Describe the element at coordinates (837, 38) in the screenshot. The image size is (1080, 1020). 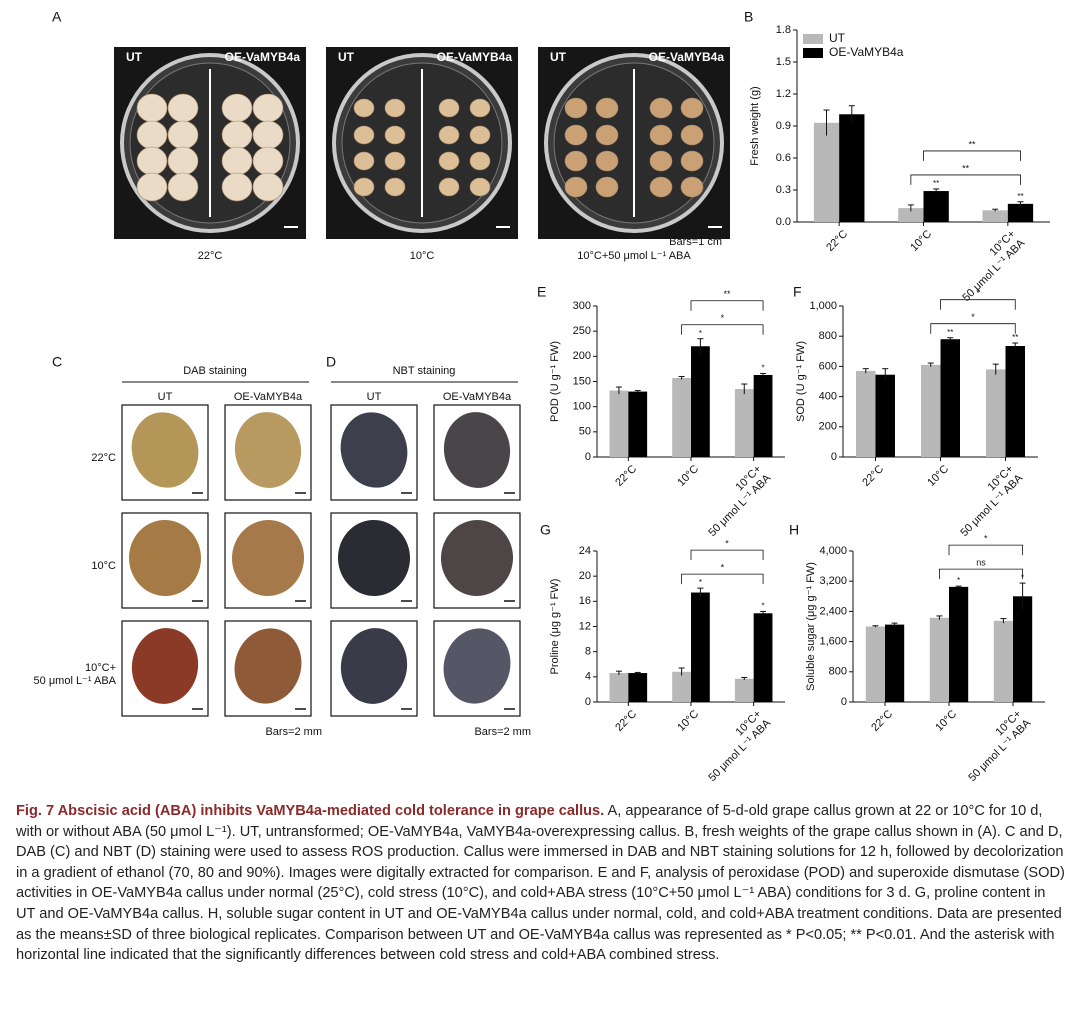
I see `legend-label: UT` at that location.